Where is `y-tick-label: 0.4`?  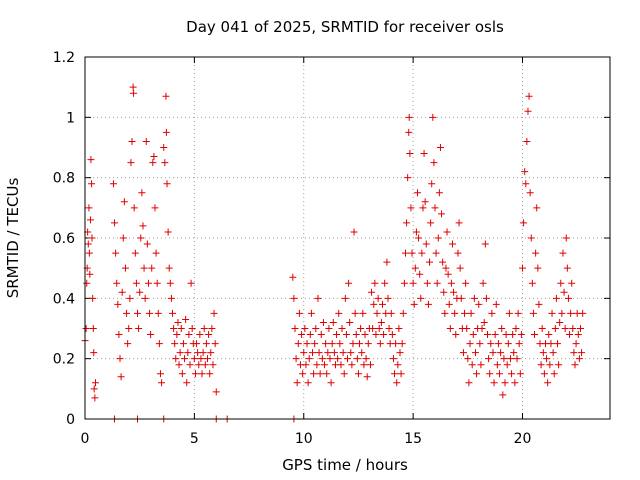 y-tick-label: 0.4 is located at coordinates (64, 299).